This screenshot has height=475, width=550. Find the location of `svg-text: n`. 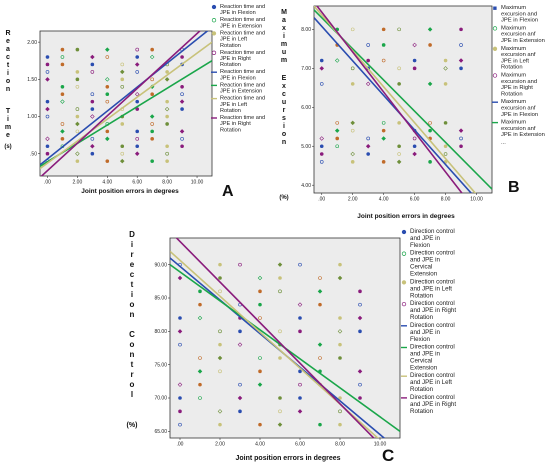

svg-text: n is located at coordinates (132, 314).